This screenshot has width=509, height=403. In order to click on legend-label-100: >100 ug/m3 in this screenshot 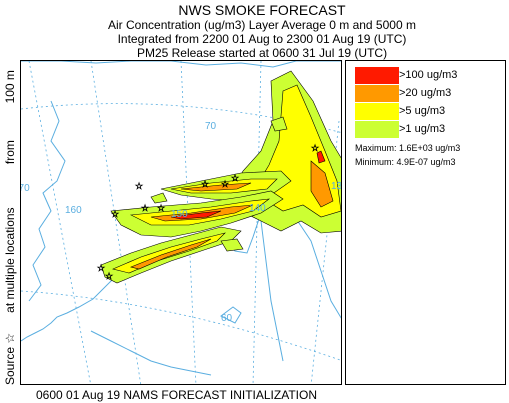, I will do `click(428, 75)`.